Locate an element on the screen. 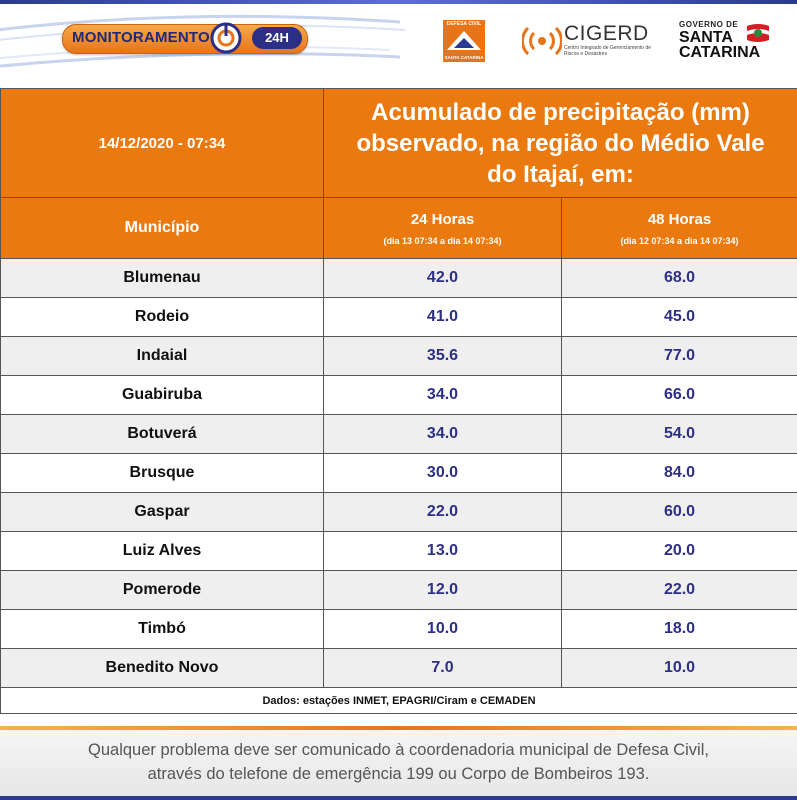 This screenshot has height=800, width=797. municipio-name: Indaial is located at coordinates (162, 356).